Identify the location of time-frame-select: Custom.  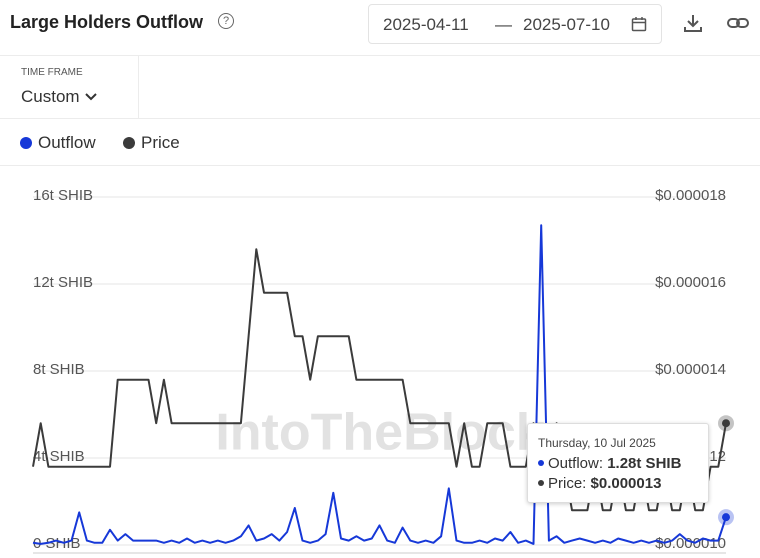
(59, 97).